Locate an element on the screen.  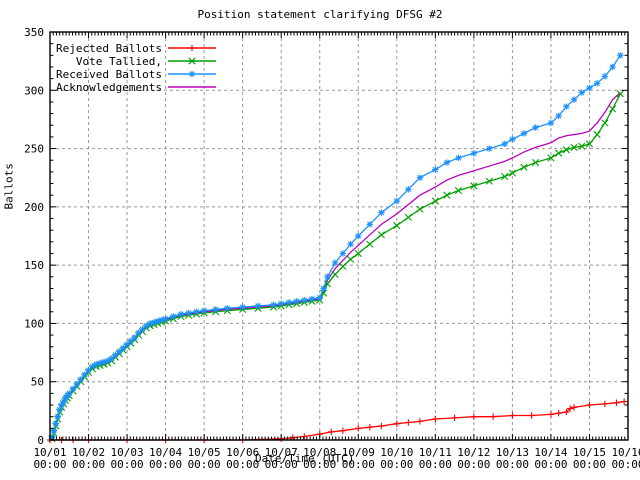
x-tick-label-date: 10/14 is located at coordinates (550, 452).